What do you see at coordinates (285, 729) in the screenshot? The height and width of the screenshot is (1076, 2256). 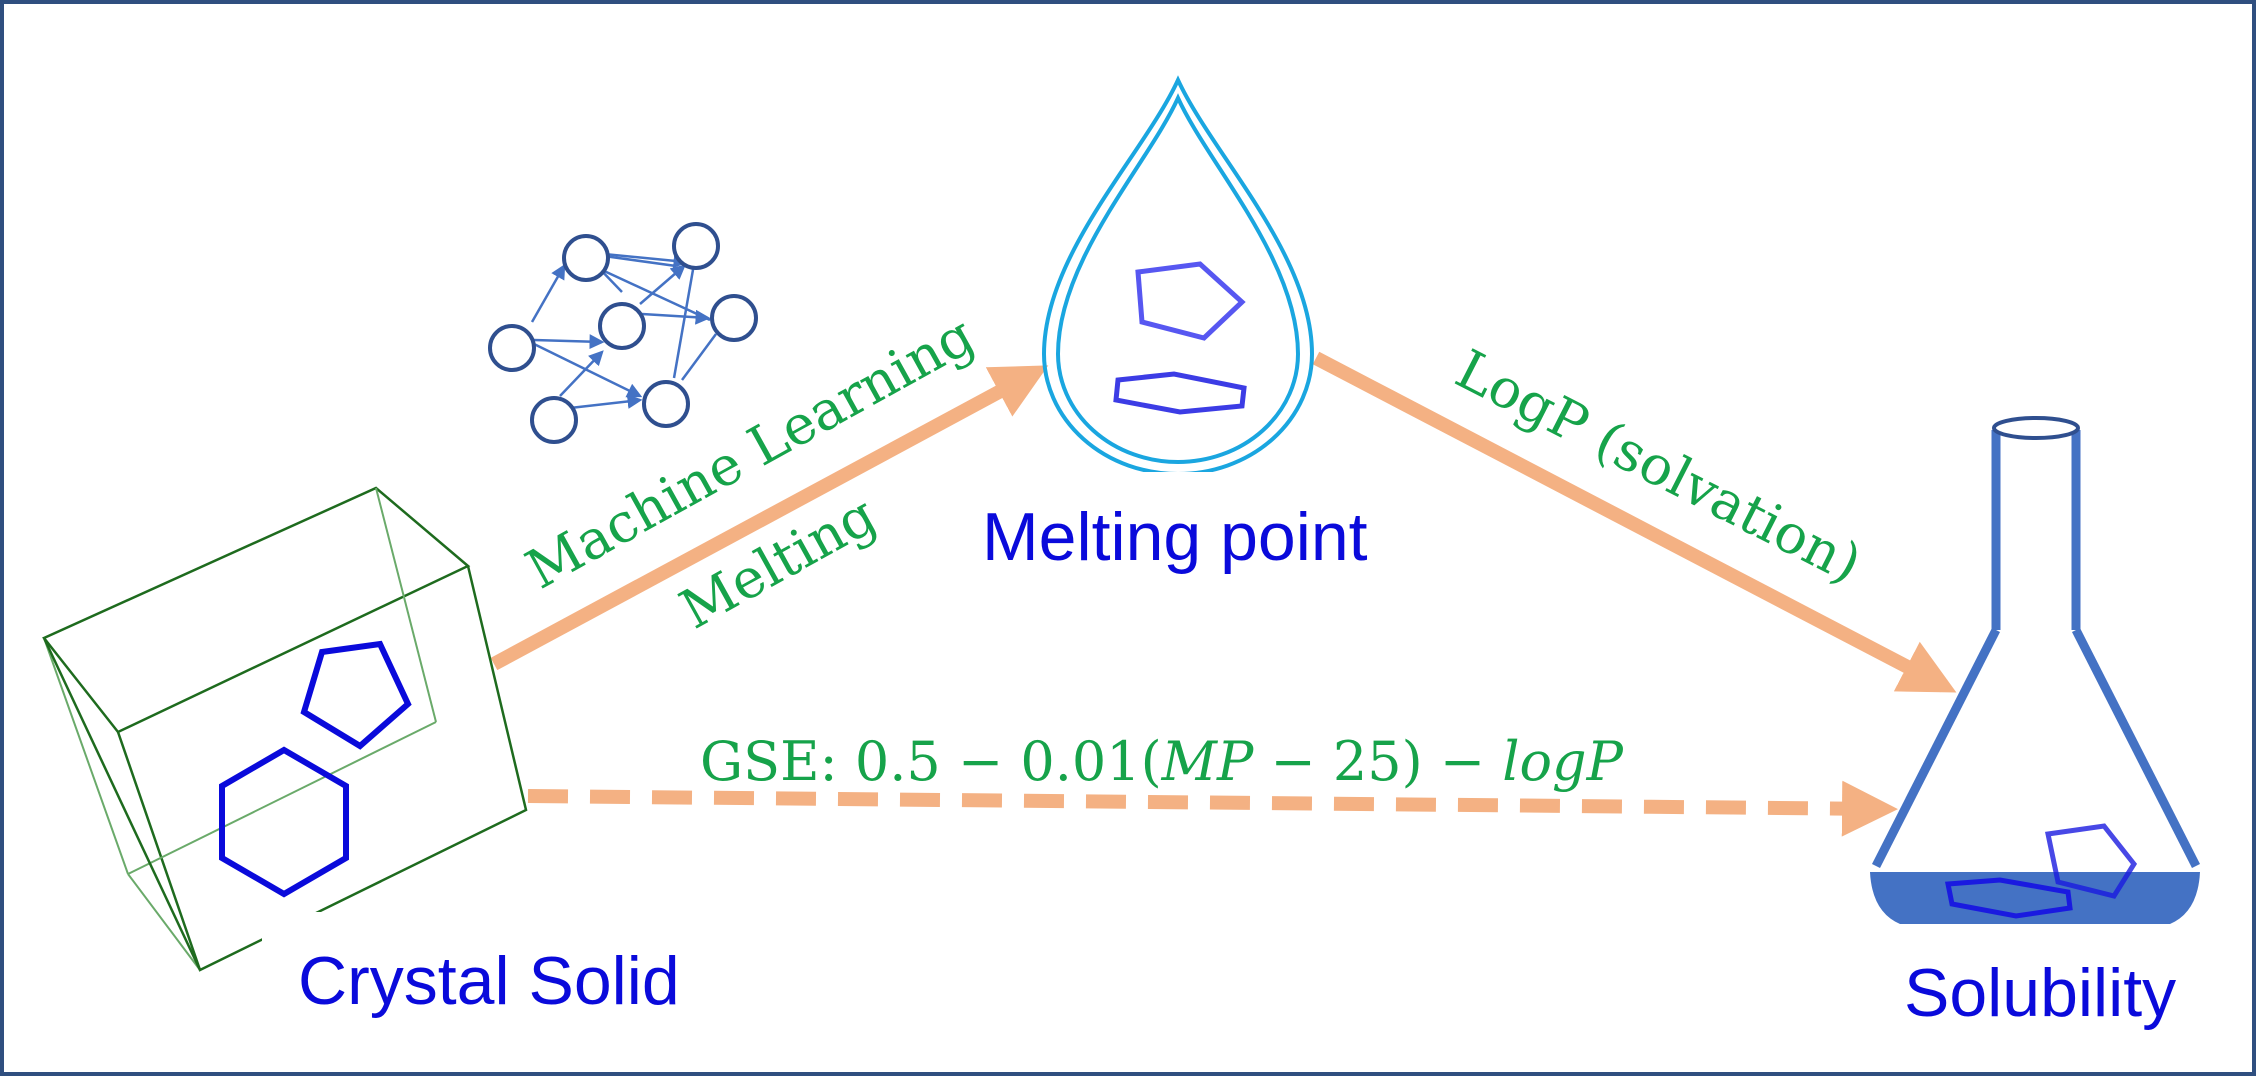 I see `crystal-box-icon` at bounding box center [285, 729].